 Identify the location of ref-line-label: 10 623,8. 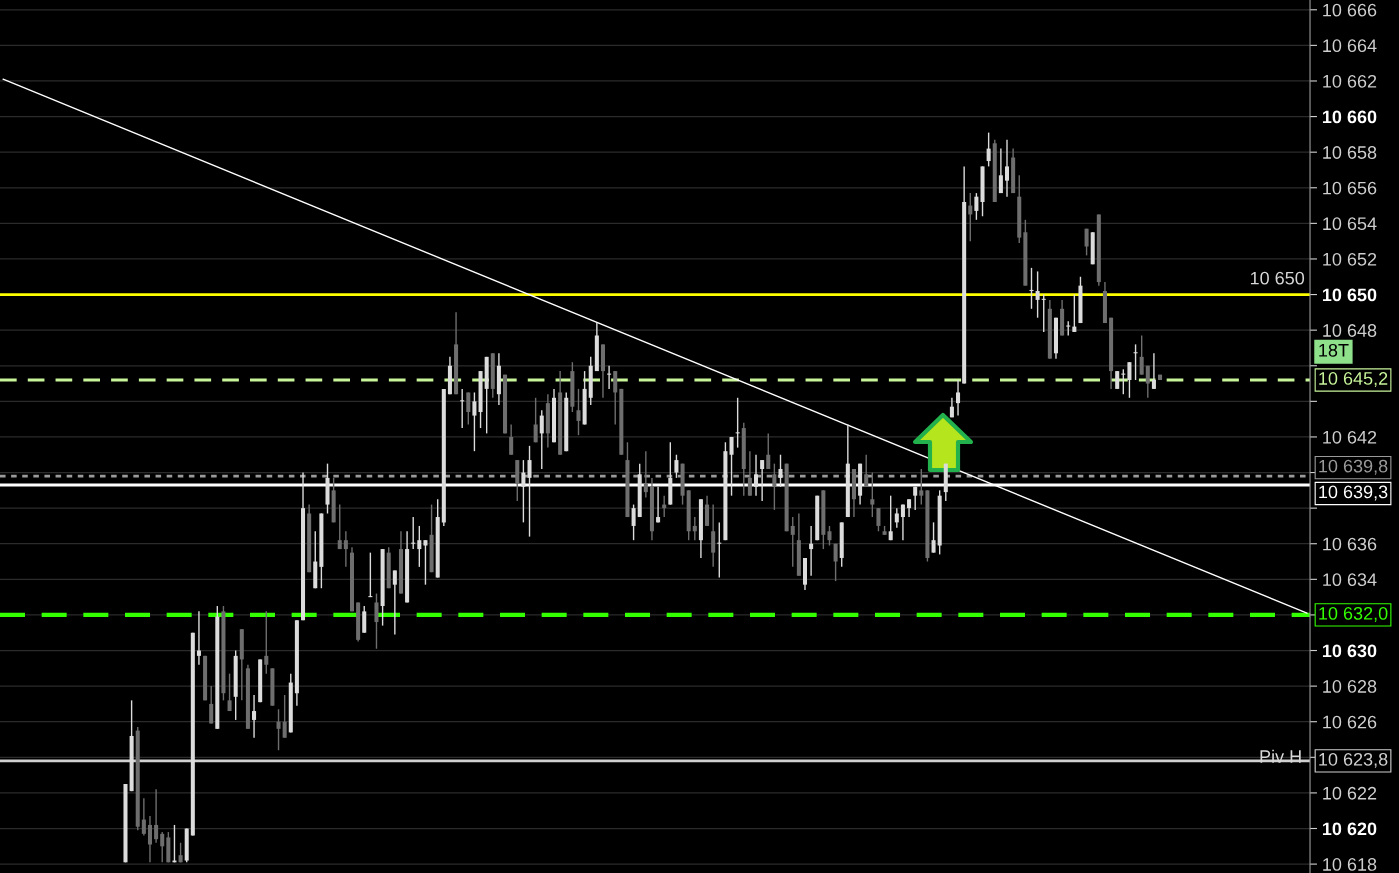
(1353, 760).